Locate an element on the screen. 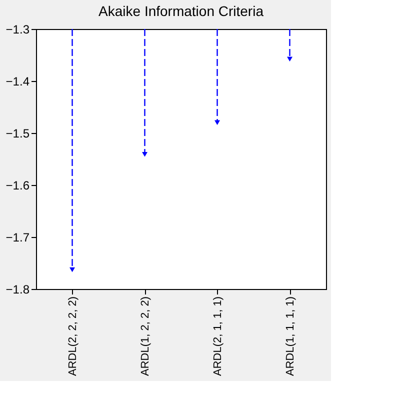 This screenshot has width=401, height=414. chart-title: Akaike Information Criteria is located at coordinates (181, 11).